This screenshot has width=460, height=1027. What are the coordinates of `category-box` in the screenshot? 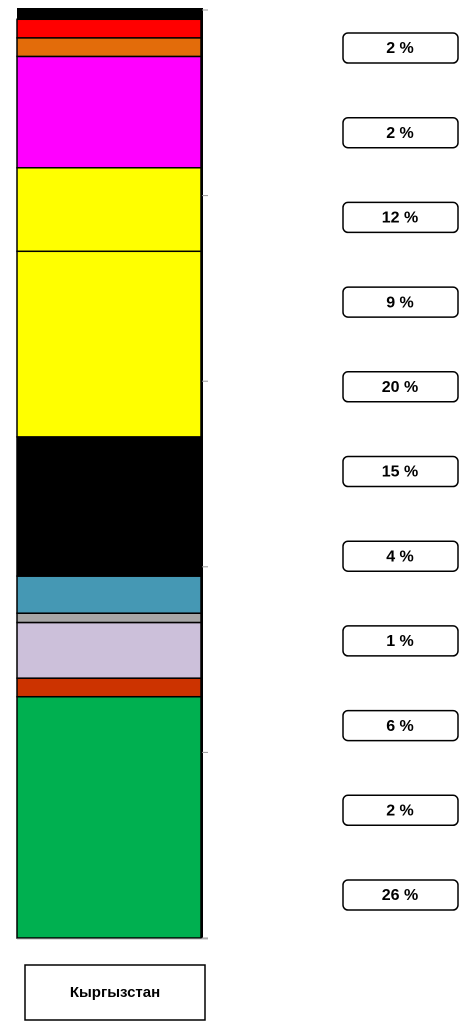 It's located at (115, 992).